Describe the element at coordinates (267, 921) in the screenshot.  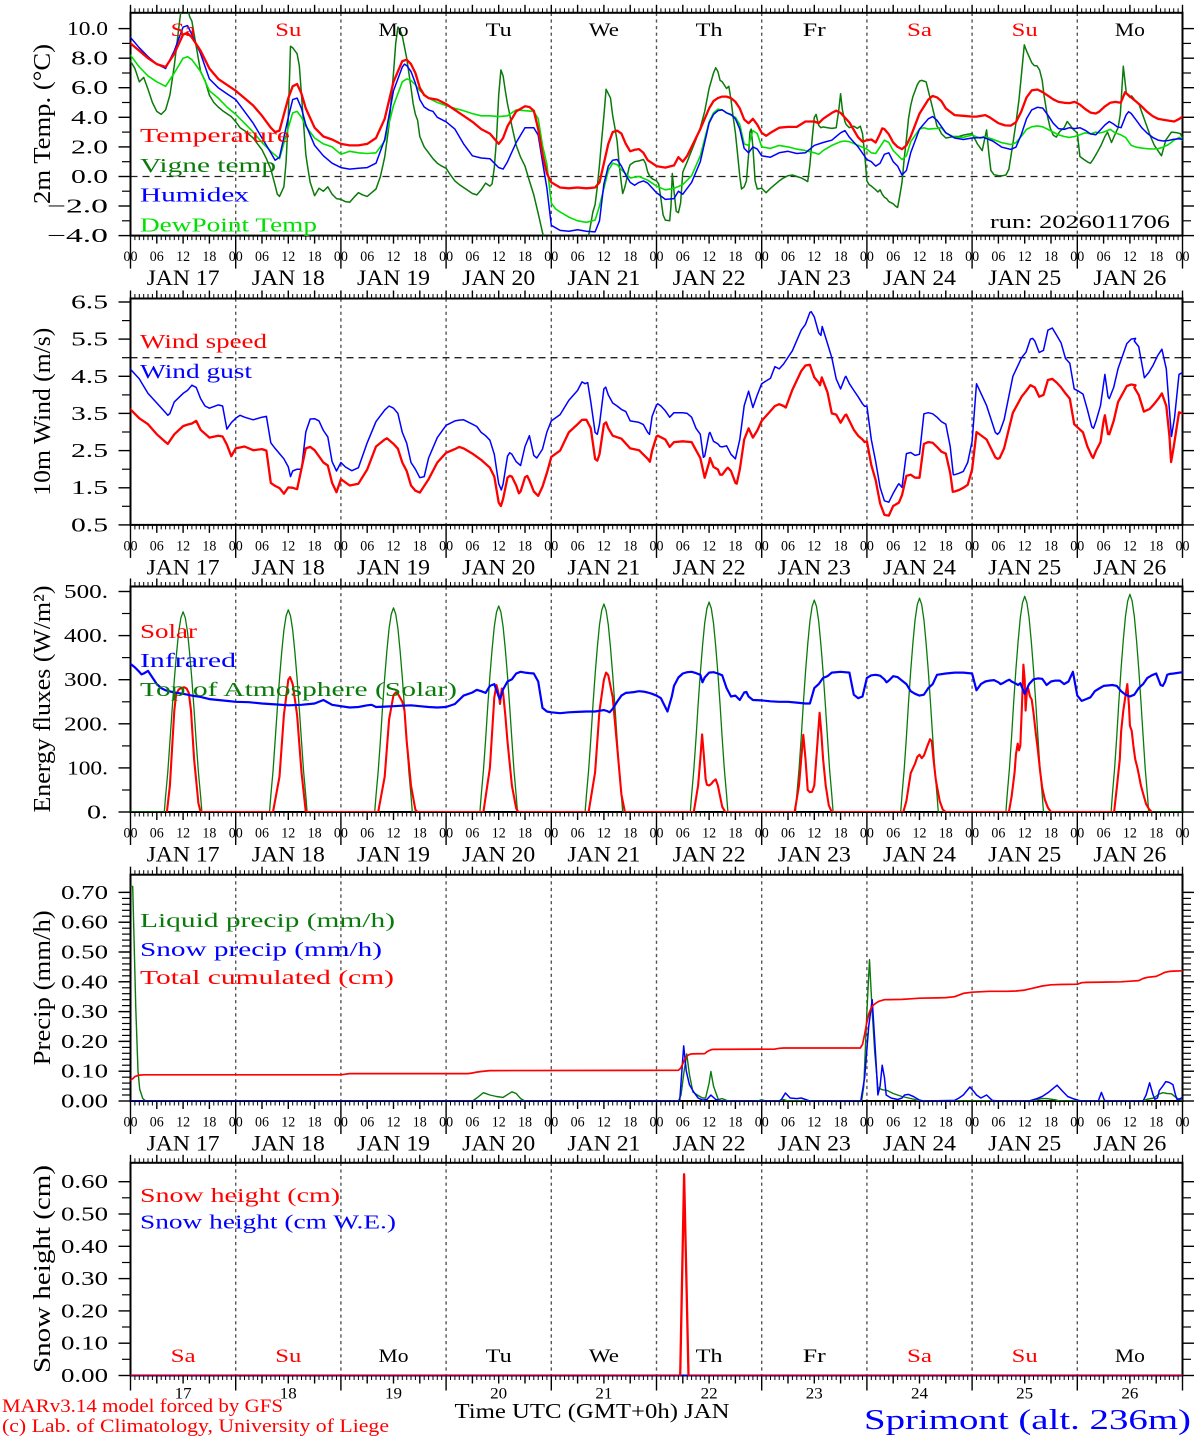
I see `svg-text: Liquid precip (mm/h)` at that location.